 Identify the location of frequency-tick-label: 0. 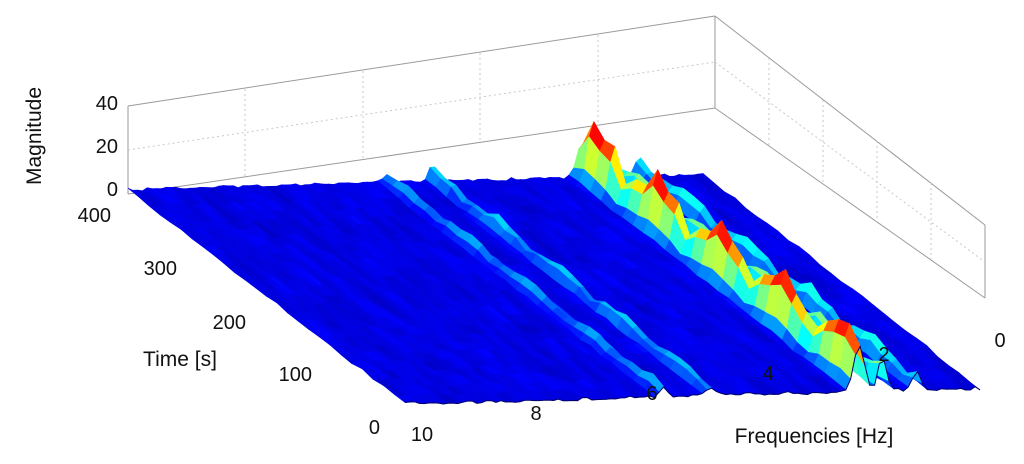
(999, 341).